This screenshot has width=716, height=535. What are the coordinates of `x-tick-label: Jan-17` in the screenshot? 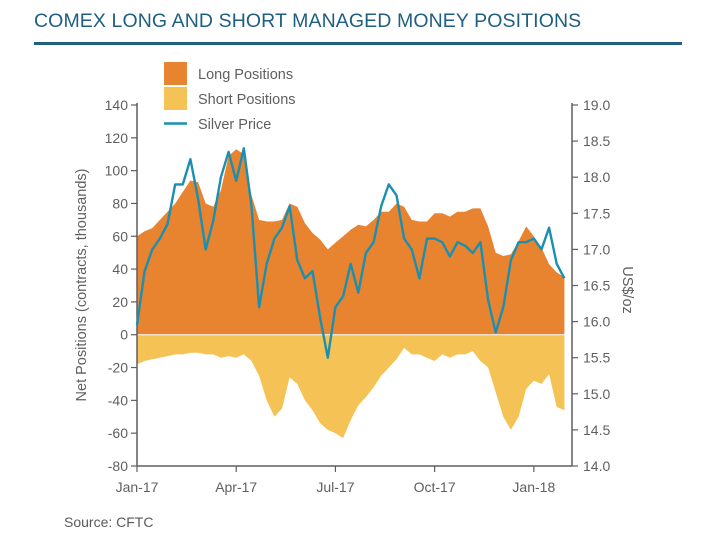 It's located at (137, 487).